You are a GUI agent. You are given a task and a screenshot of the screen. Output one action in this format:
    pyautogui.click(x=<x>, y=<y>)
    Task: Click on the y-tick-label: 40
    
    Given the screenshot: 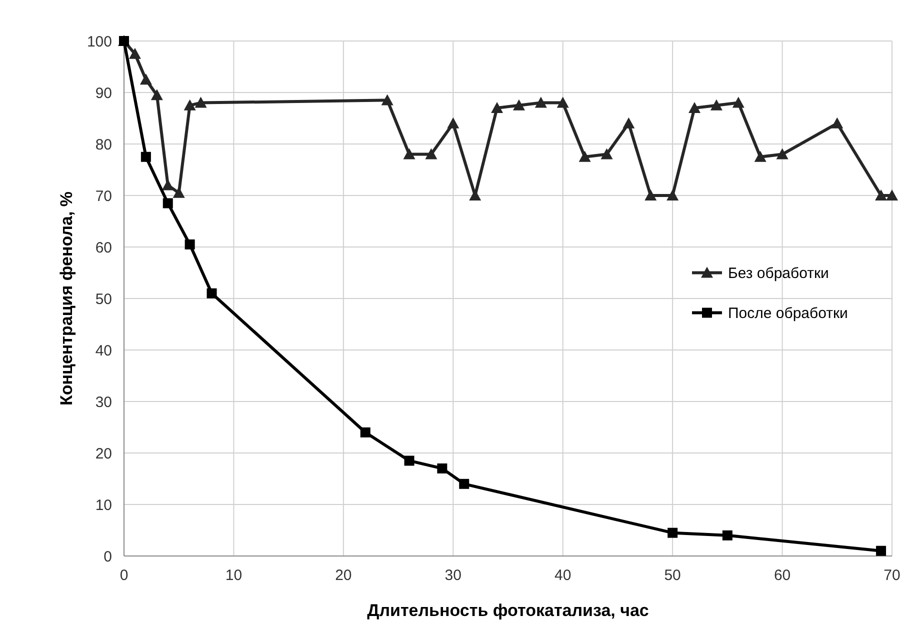 What is the action you would take?
    pyautogui.click(x=103, y=351)
    